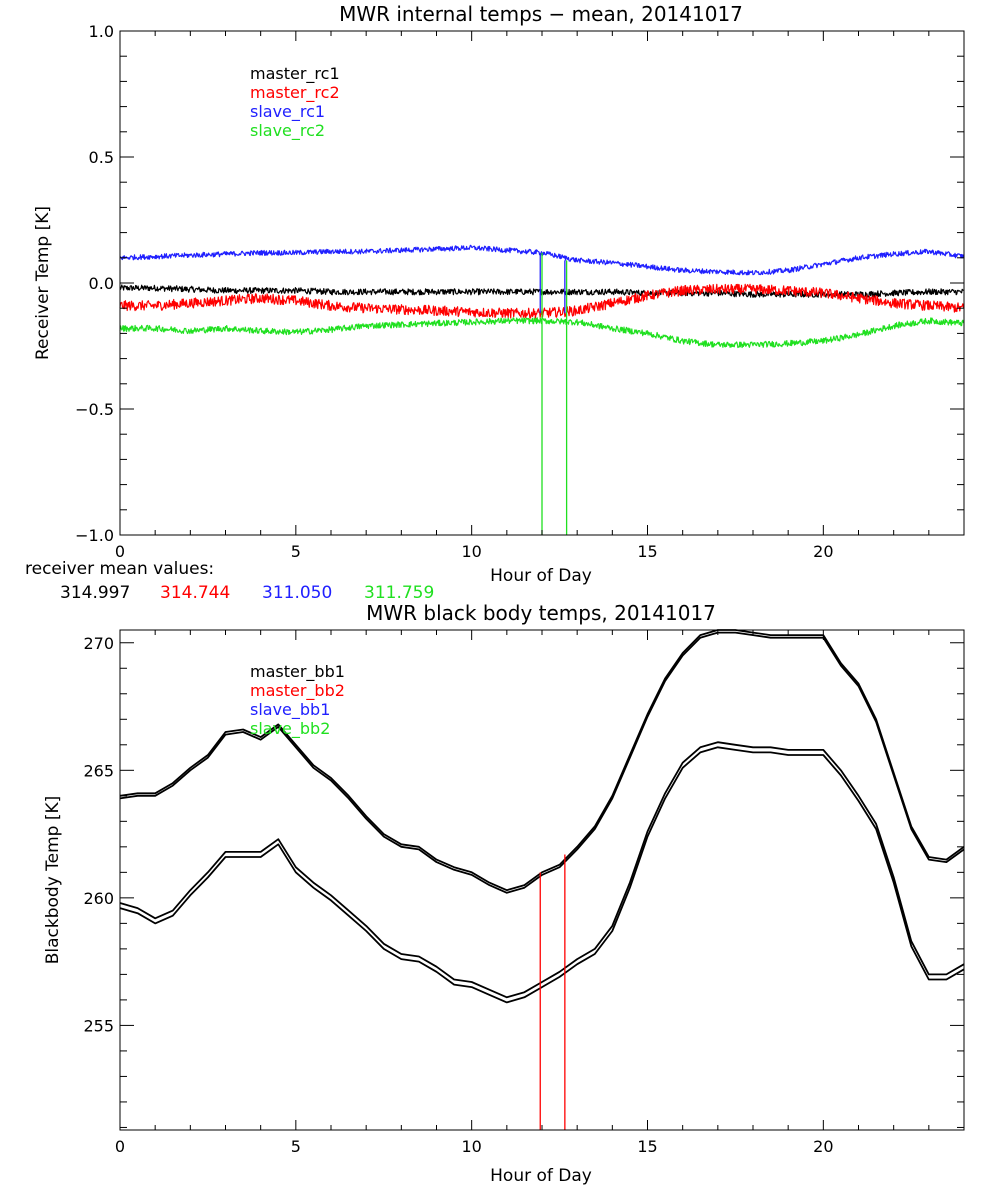  Describe the element at coordinates (290, 710) in the screenshot. I see `legend-entry-slave-bb1: slave_bb1` at that location.